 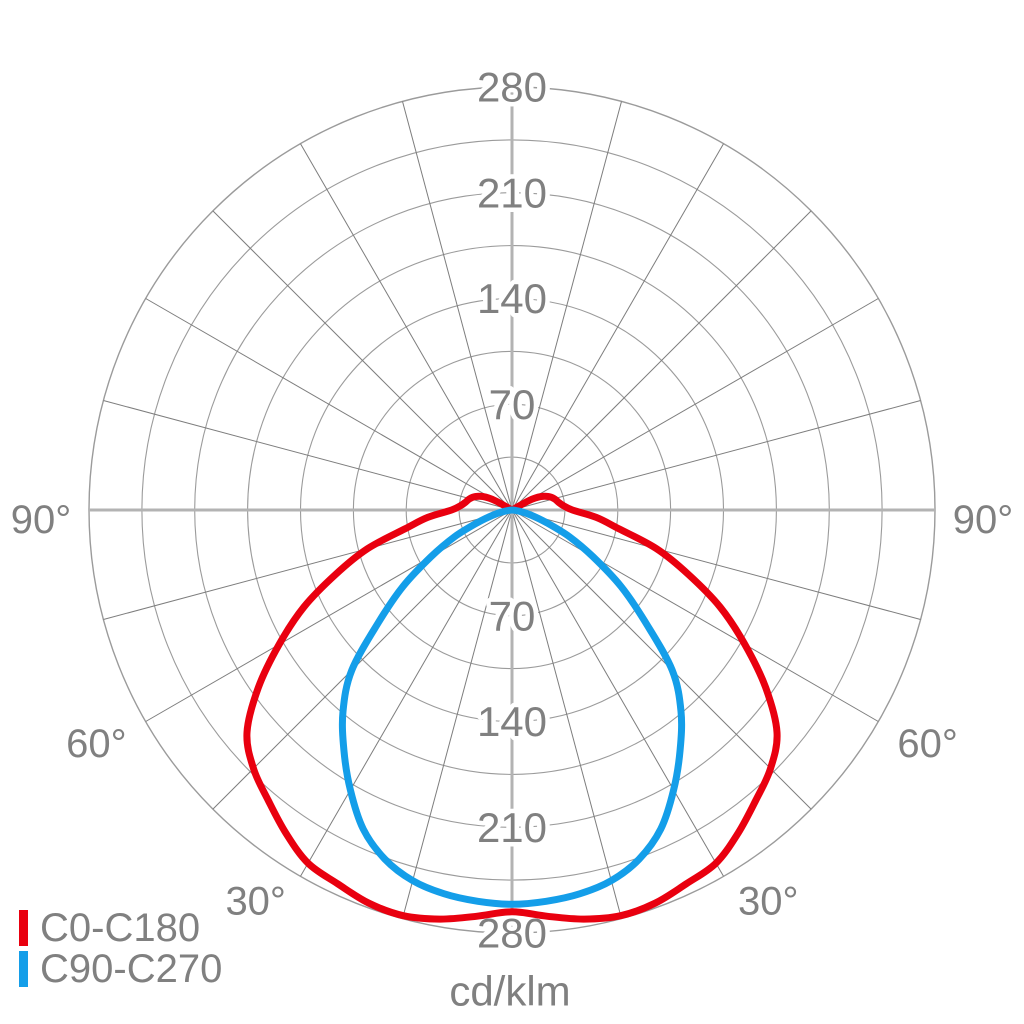 I want to click on legend-swatch-red, so click(x=23, y=927).